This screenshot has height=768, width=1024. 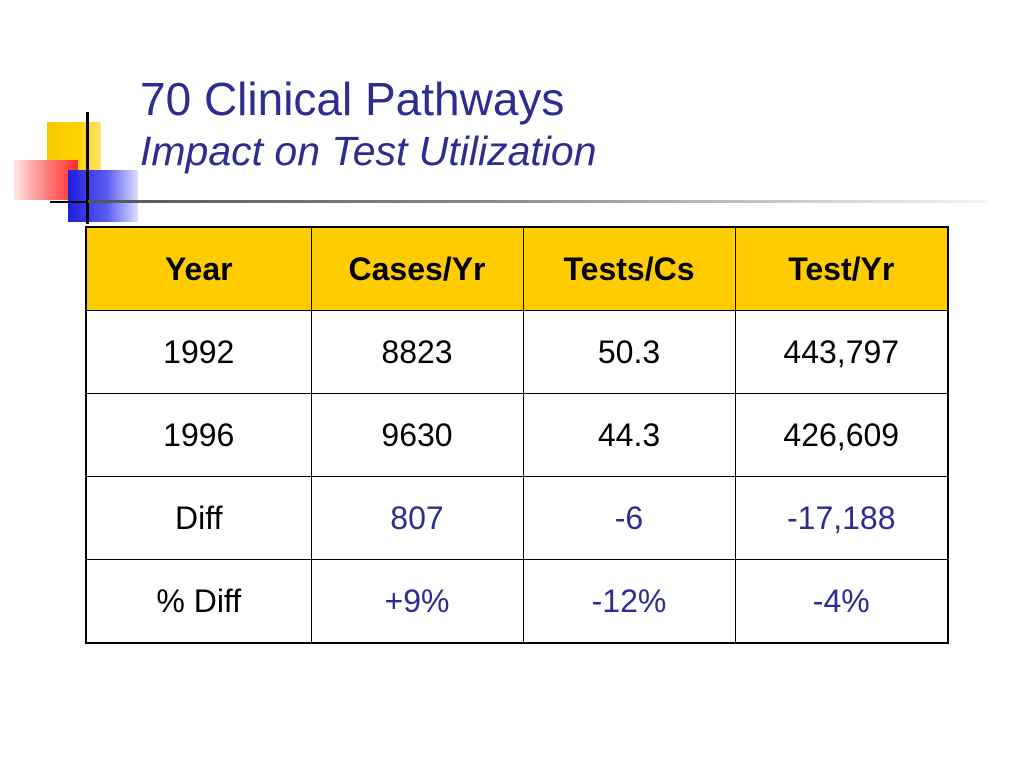 I want to click on table-row: Diff 807 -6 -17,188, so click(x=517, y=518).